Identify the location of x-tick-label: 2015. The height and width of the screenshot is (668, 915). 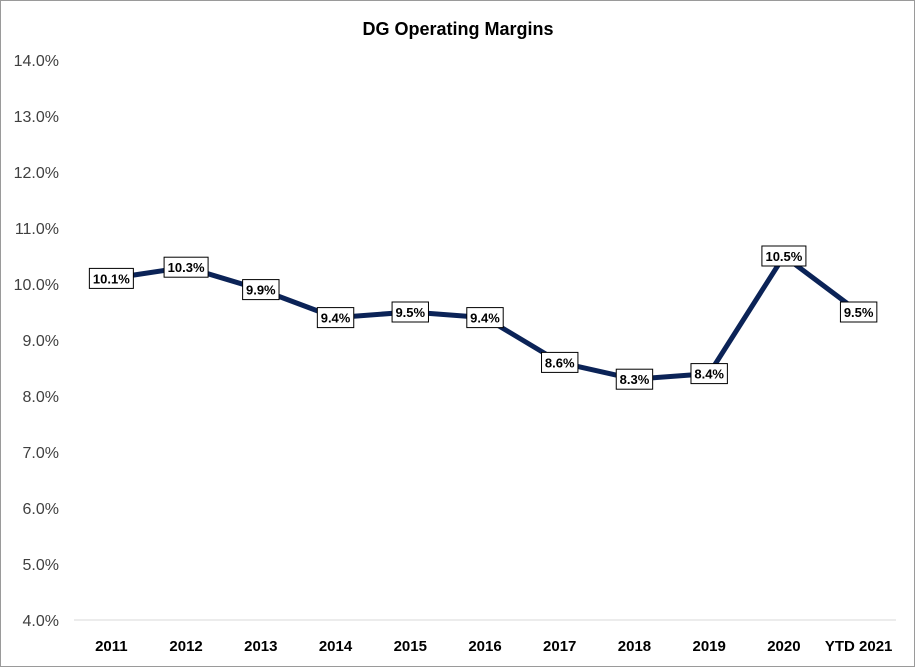
(410, 646).